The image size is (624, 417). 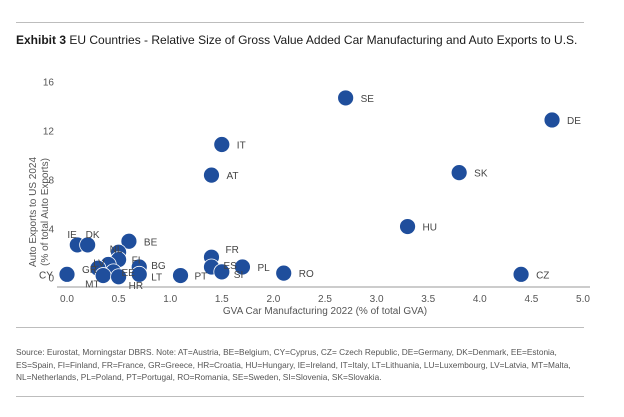 I want to click on point-label-pl: PL, so click(x=263, y=268).